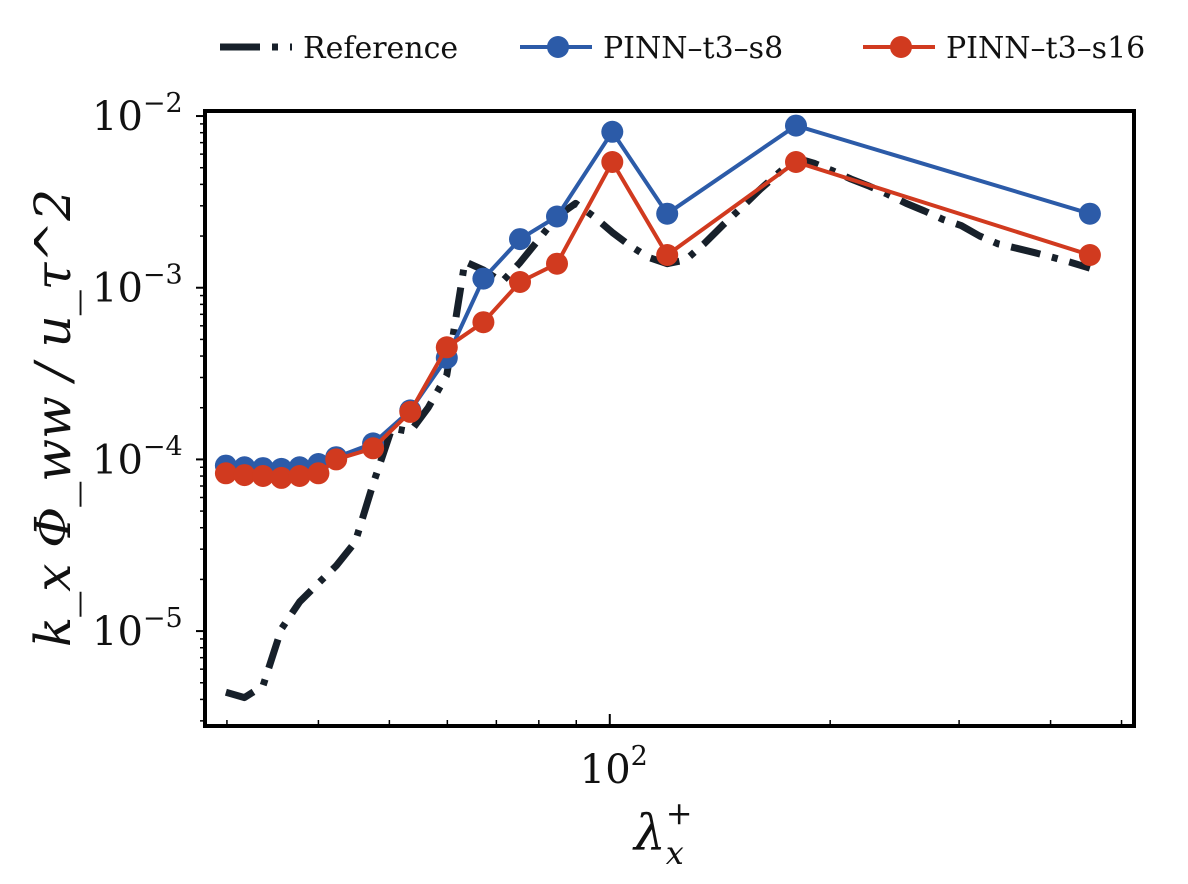 The width and height of the screenshot is (1188, 884). I want to click on y-tick-label: 10⁻², so click(137, 114).